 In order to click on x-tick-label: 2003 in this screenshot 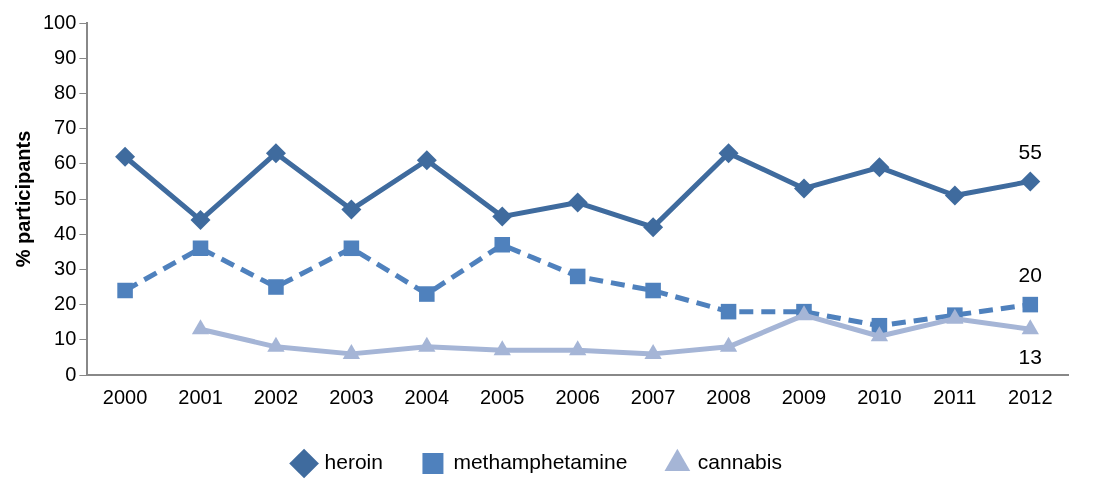, I will do `click(351, 396)`.